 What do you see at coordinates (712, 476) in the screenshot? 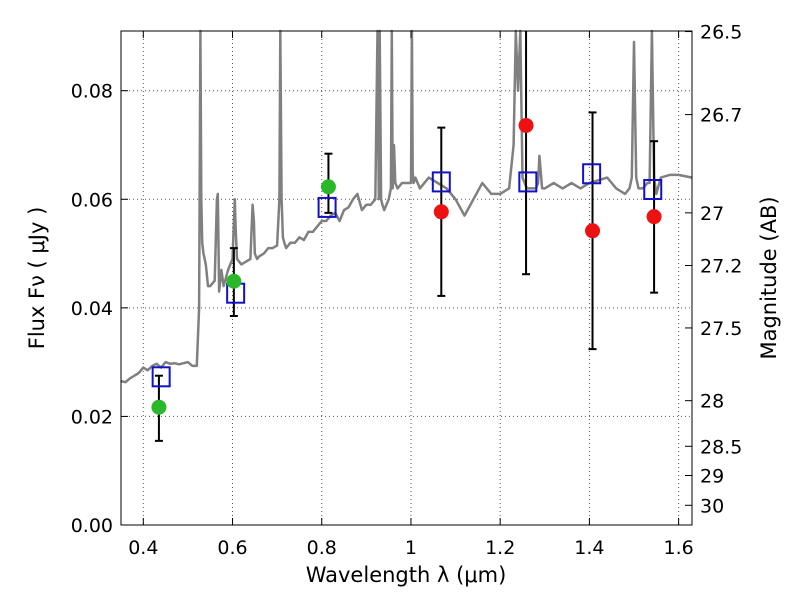
I see `y2-tick-label: 29` at bounding box center [712, 476].